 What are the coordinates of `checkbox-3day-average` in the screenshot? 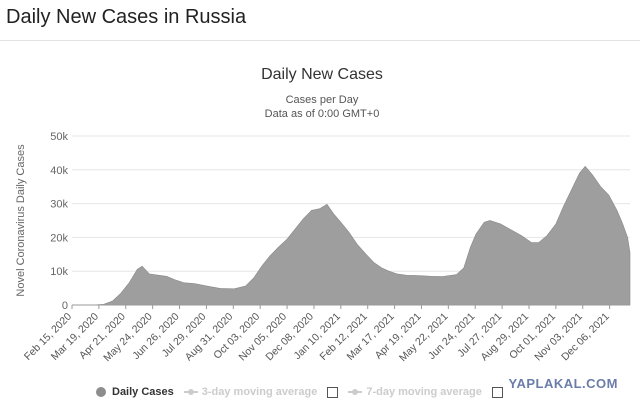 It's located at (333, 392).